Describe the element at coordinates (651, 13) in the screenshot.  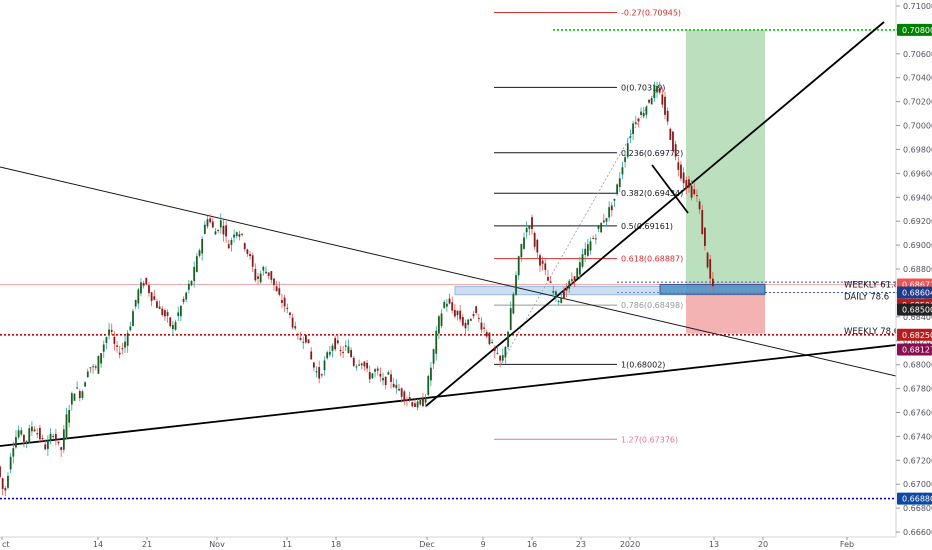
I see `fib-level-label: -0.27(0.70945)` at that location.